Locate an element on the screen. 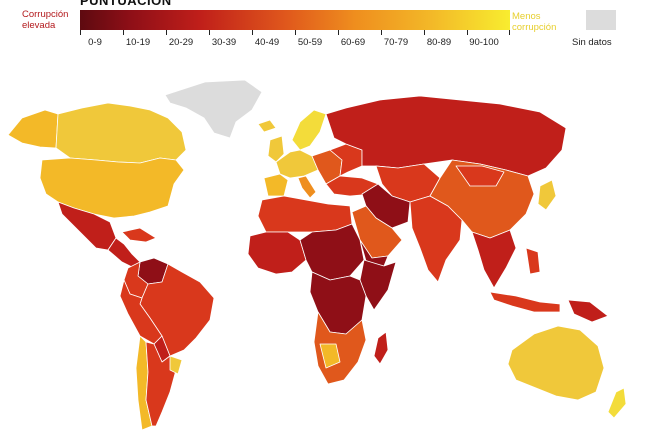 The width and height of the screenshot is (650, 433). region-botswana is located at coordinates (330, 356).